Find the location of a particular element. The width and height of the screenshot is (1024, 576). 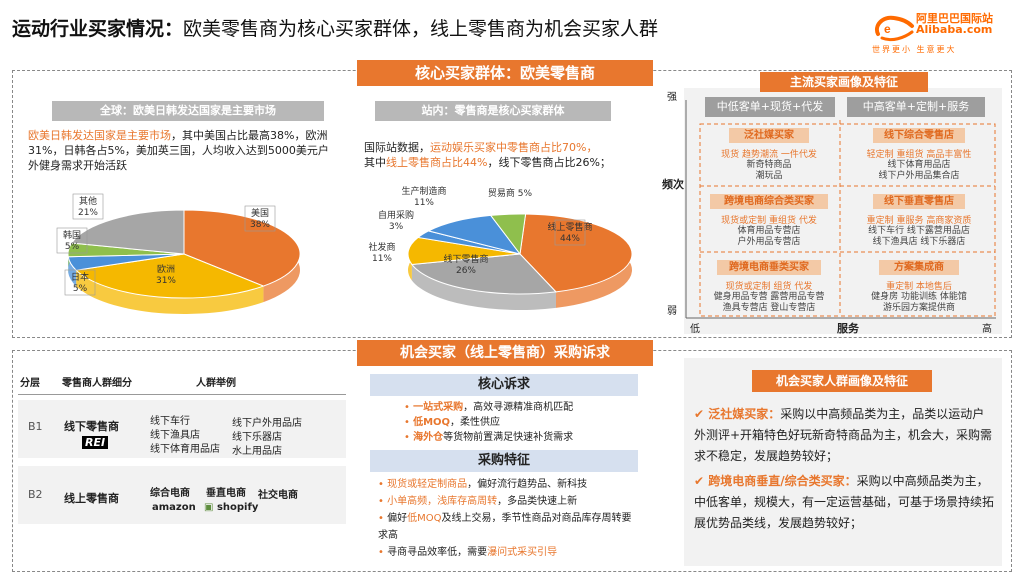

svg-text: e is located at coordinates (887, 29).